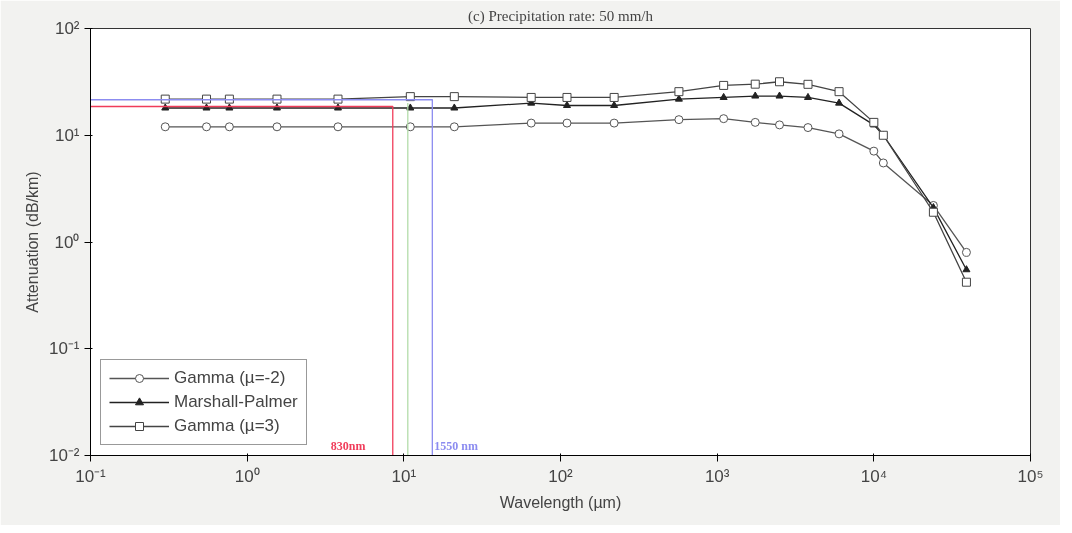  I want to click on legend-label: Gamma (µ=3), so click(227, 426).